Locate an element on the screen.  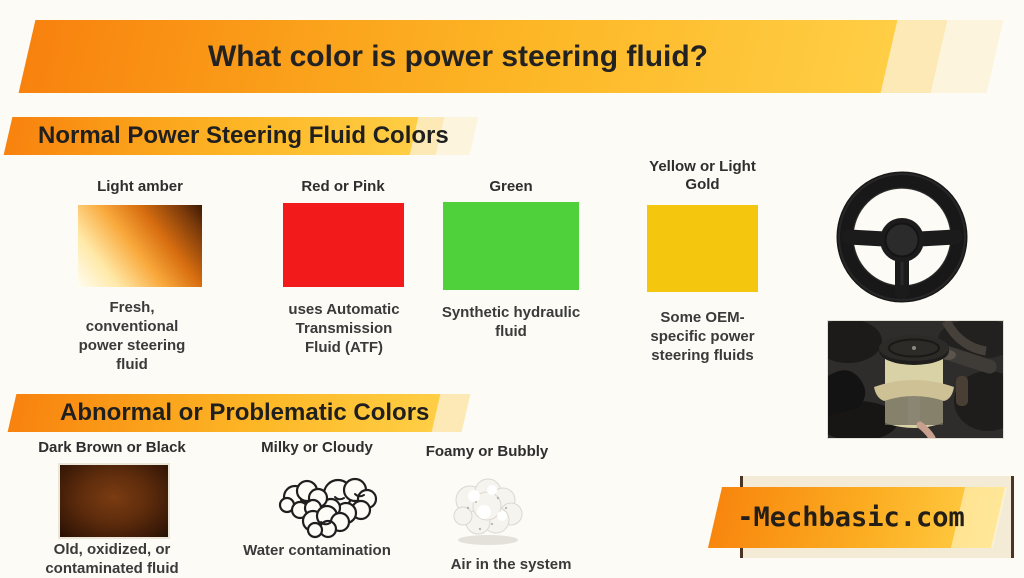
normal-colors-header-banner: Normal Power Steering Fluid Colors is located at coordinates (250, 136).